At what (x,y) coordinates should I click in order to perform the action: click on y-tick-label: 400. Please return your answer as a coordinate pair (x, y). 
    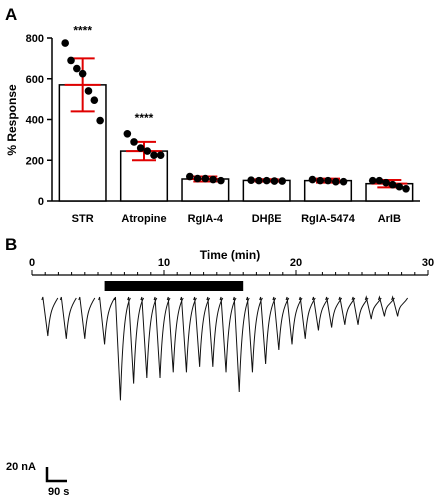
    Looking at the image, I should click on (35, 121).